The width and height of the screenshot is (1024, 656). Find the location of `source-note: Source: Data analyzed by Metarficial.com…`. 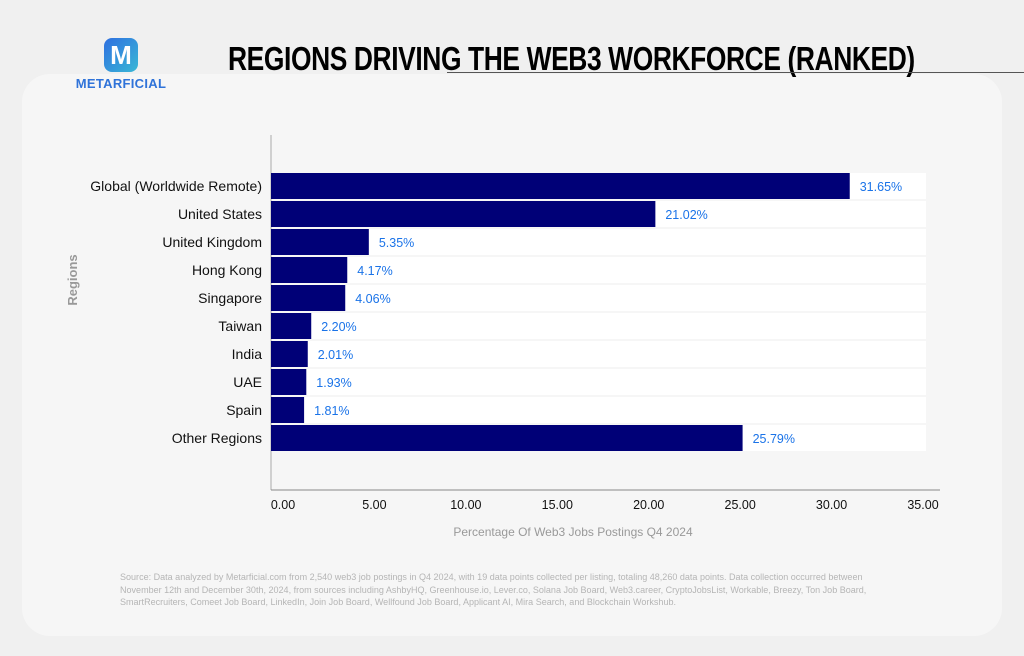

source-note: Source: Data analyzed by Metarficial.com… is located at coordinates (493, 590).